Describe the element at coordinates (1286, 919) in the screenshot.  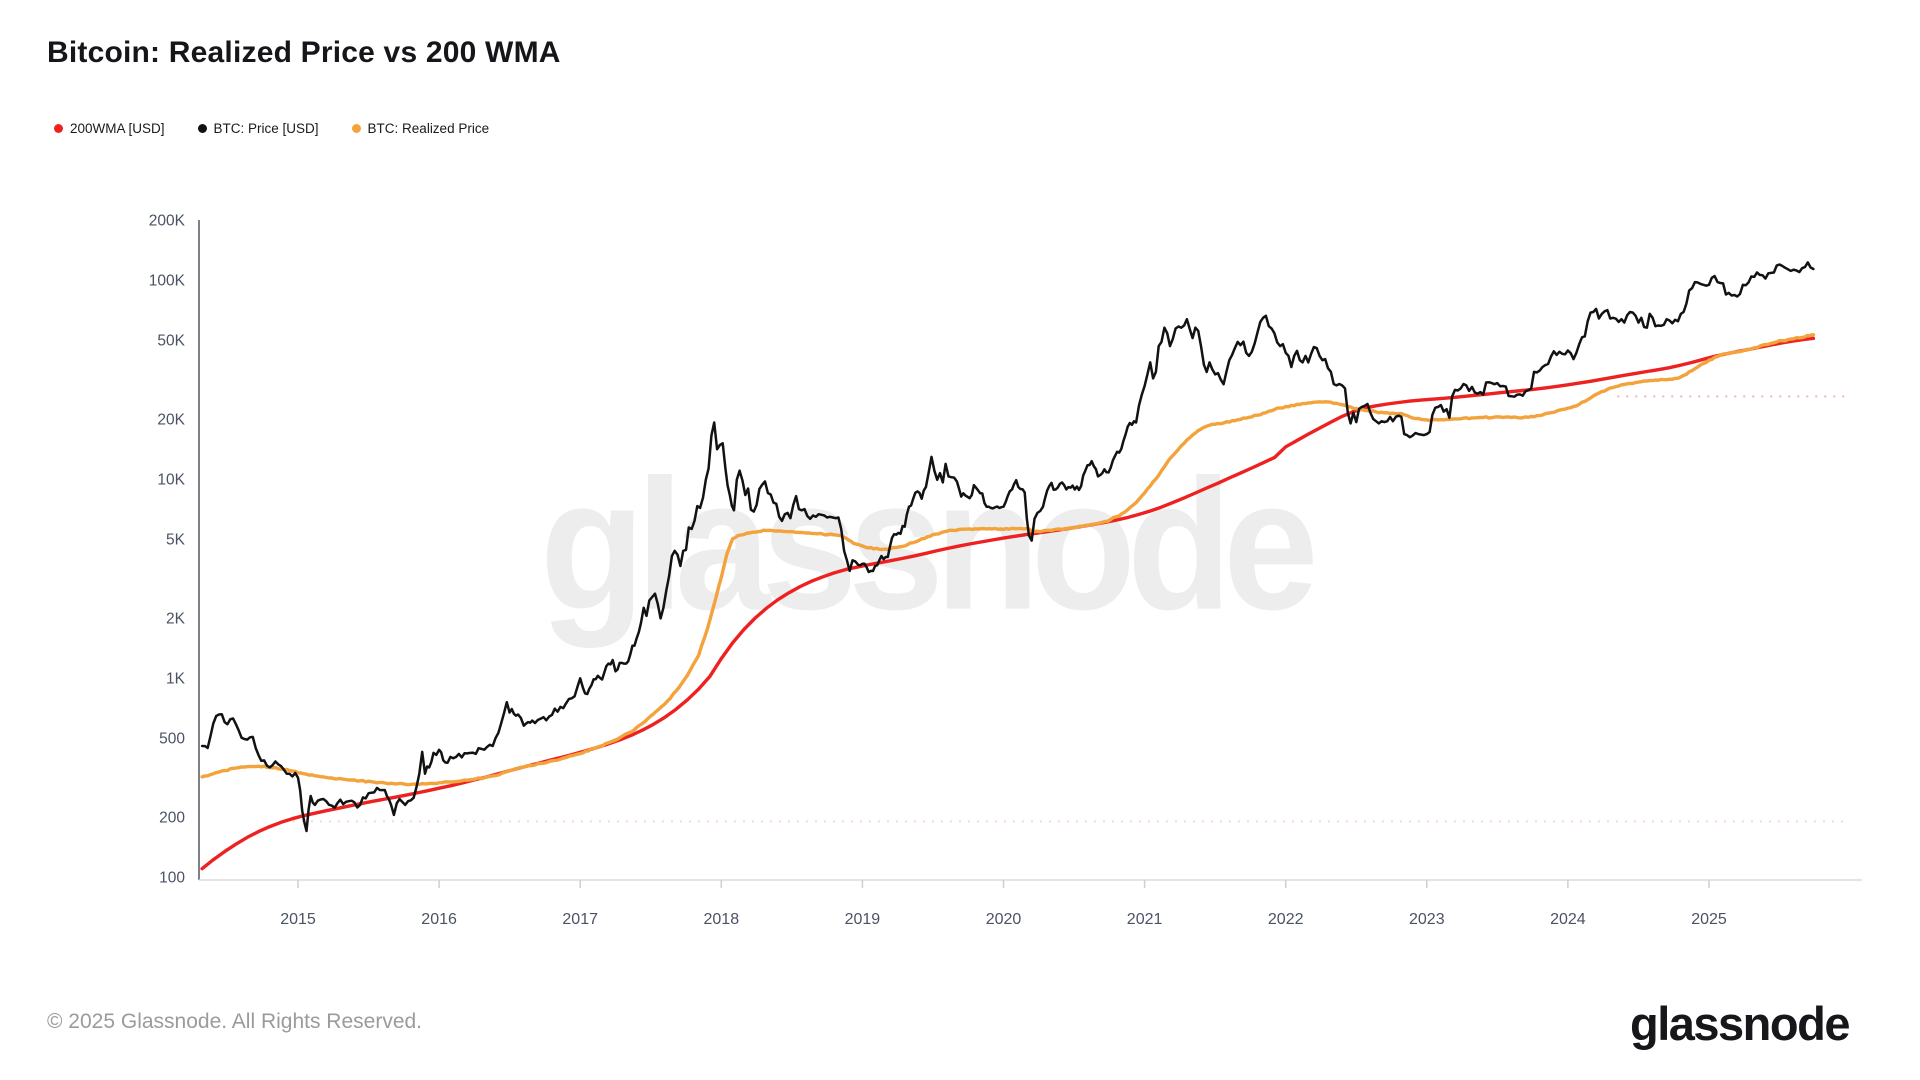
I see `x-tick-label: 2022` at that location.